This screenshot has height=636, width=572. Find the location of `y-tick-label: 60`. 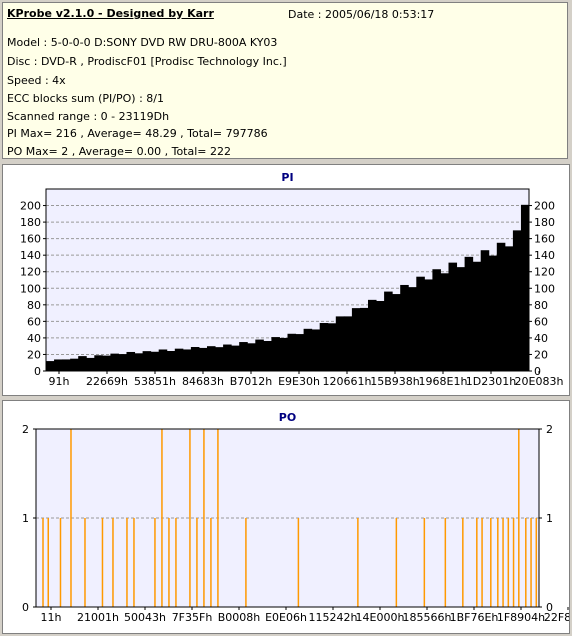

y-tick-label: 60 is located at coordinates (34, 321).